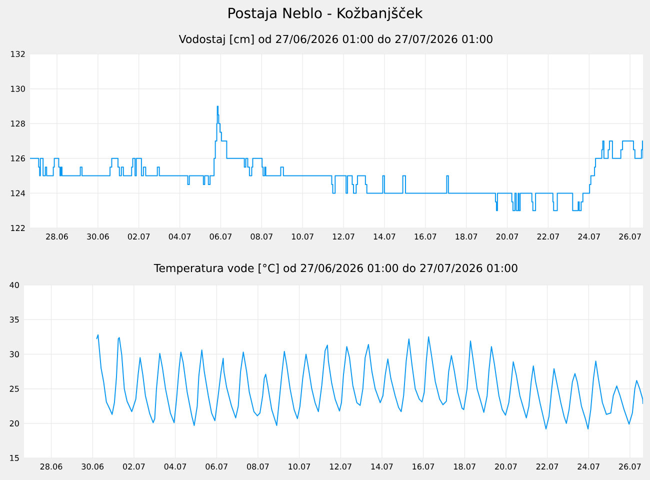 The width and height of the screenshot is (650, 480). I want to click on y-tick-label: 40, so click(14, 285).